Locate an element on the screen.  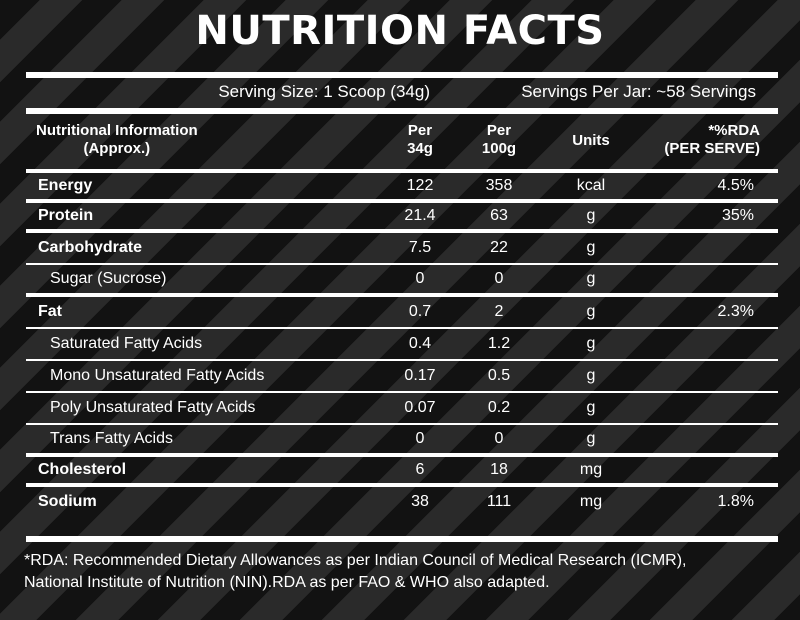
header-rda-line1: *%RDA is located at coordinates (734, 130).